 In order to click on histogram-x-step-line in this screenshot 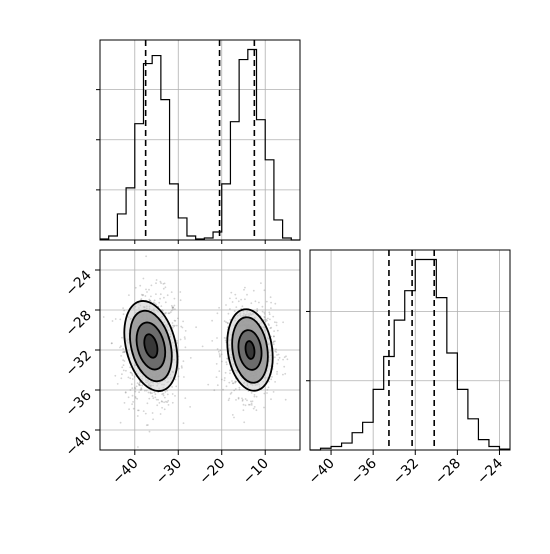, I will do `click(200, 144)`.